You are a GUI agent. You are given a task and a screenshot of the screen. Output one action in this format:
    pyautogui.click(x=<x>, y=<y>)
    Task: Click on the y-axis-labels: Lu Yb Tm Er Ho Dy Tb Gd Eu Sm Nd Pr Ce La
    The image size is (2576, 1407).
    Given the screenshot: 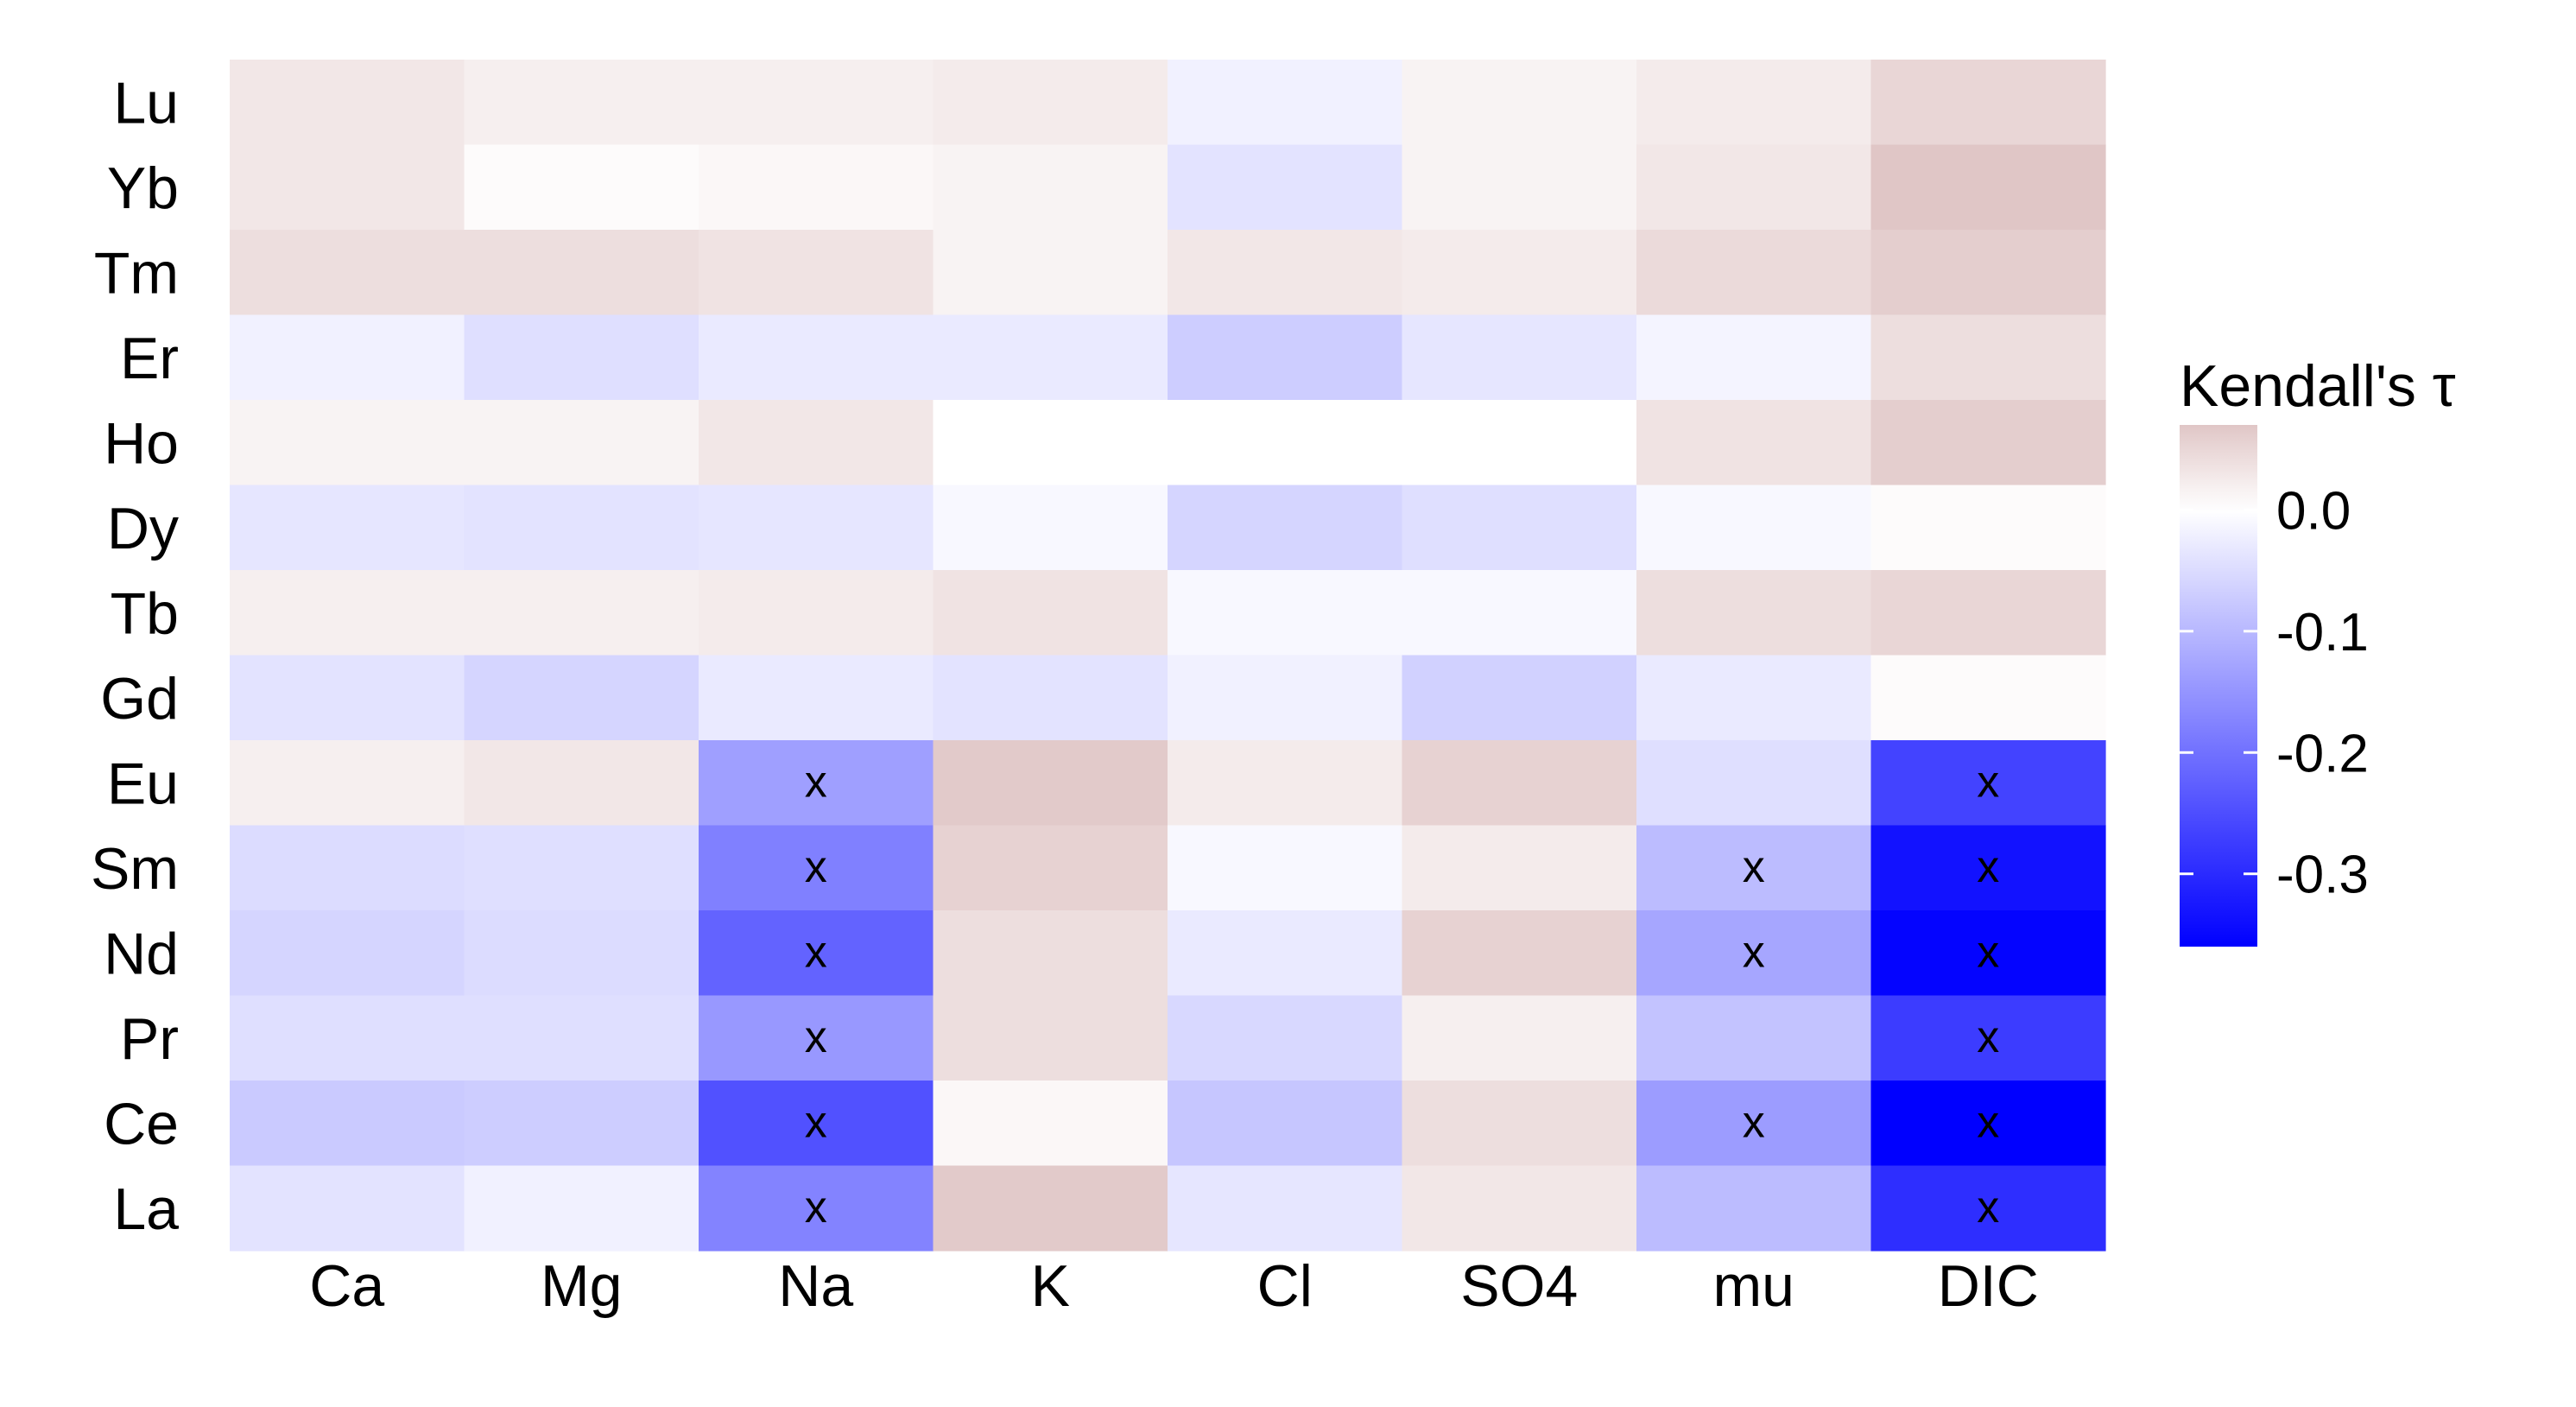 What is the action you would take?
    pyautogui.click(x=135, y=656)
    